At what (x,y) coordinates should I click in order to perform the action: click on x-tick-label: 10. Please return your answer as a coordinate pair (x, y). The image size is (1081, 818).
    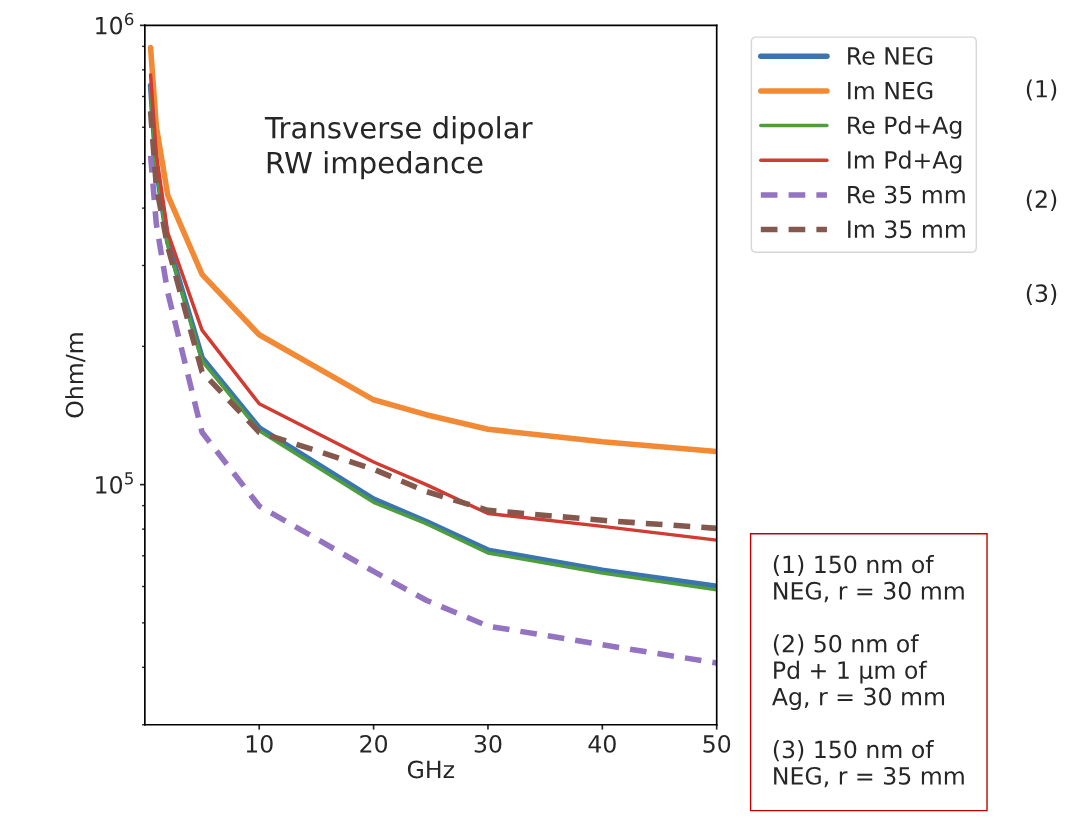
    Looking at the image, I should click on (259, 743).